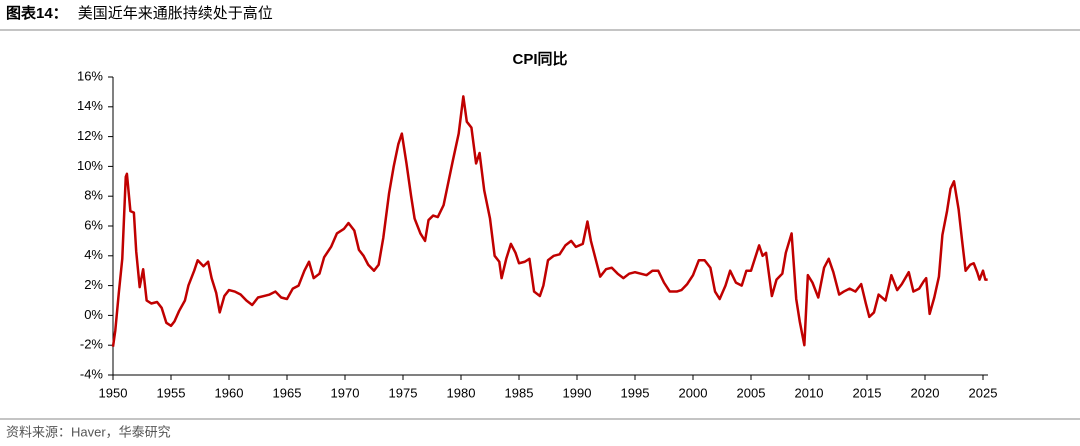 The height and width of the screenshot is (446, 1080). I want to click on x-tick-label: 1990, so click(577, 392).